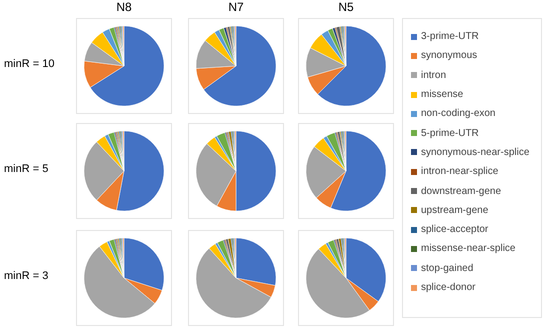 The width and height of the screenshot is (550, 335). What do you see at coordinates (454, 230) in the screenshot?
I see `legend-label: splice-acceptor` at bounding box center [454, 230].